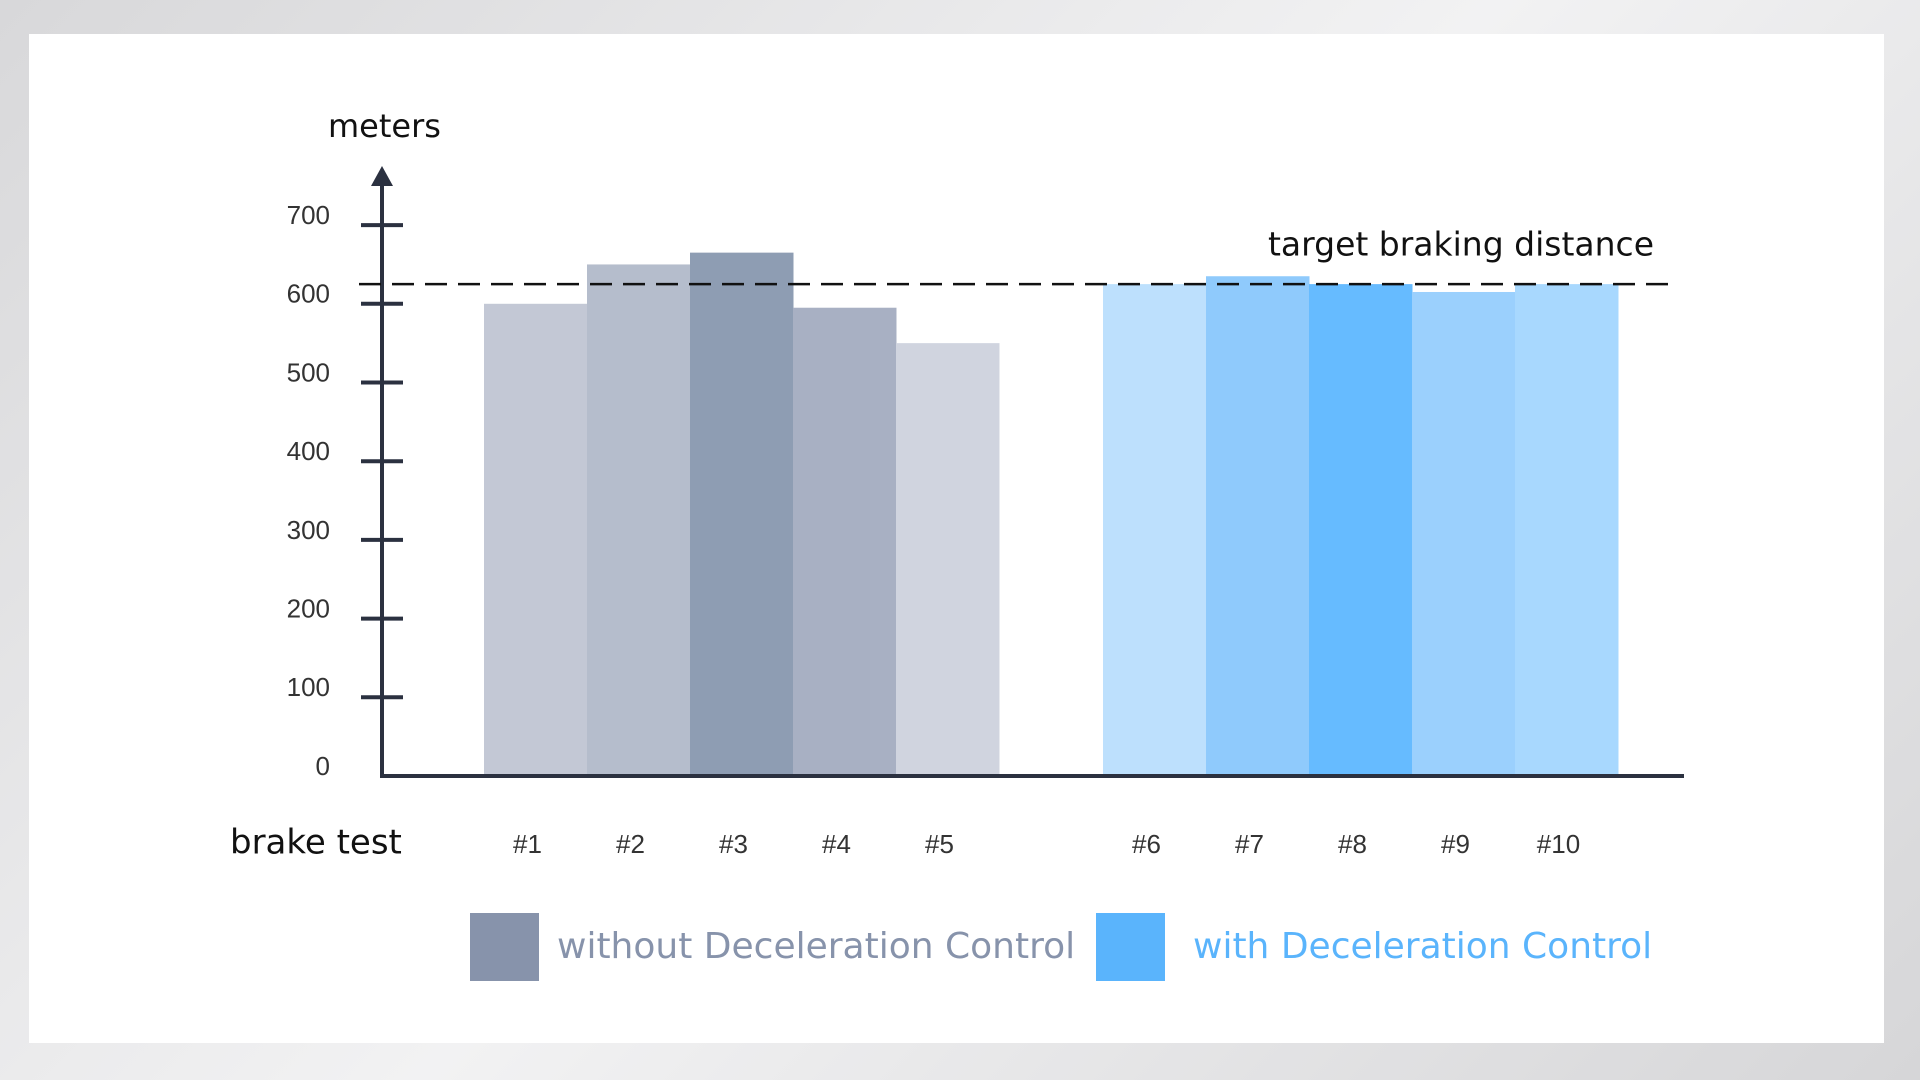  What do you see at coordinates (308, 530) in the screenshot?
I see `y-tick-label: 300` at bounding box center [308, 530].